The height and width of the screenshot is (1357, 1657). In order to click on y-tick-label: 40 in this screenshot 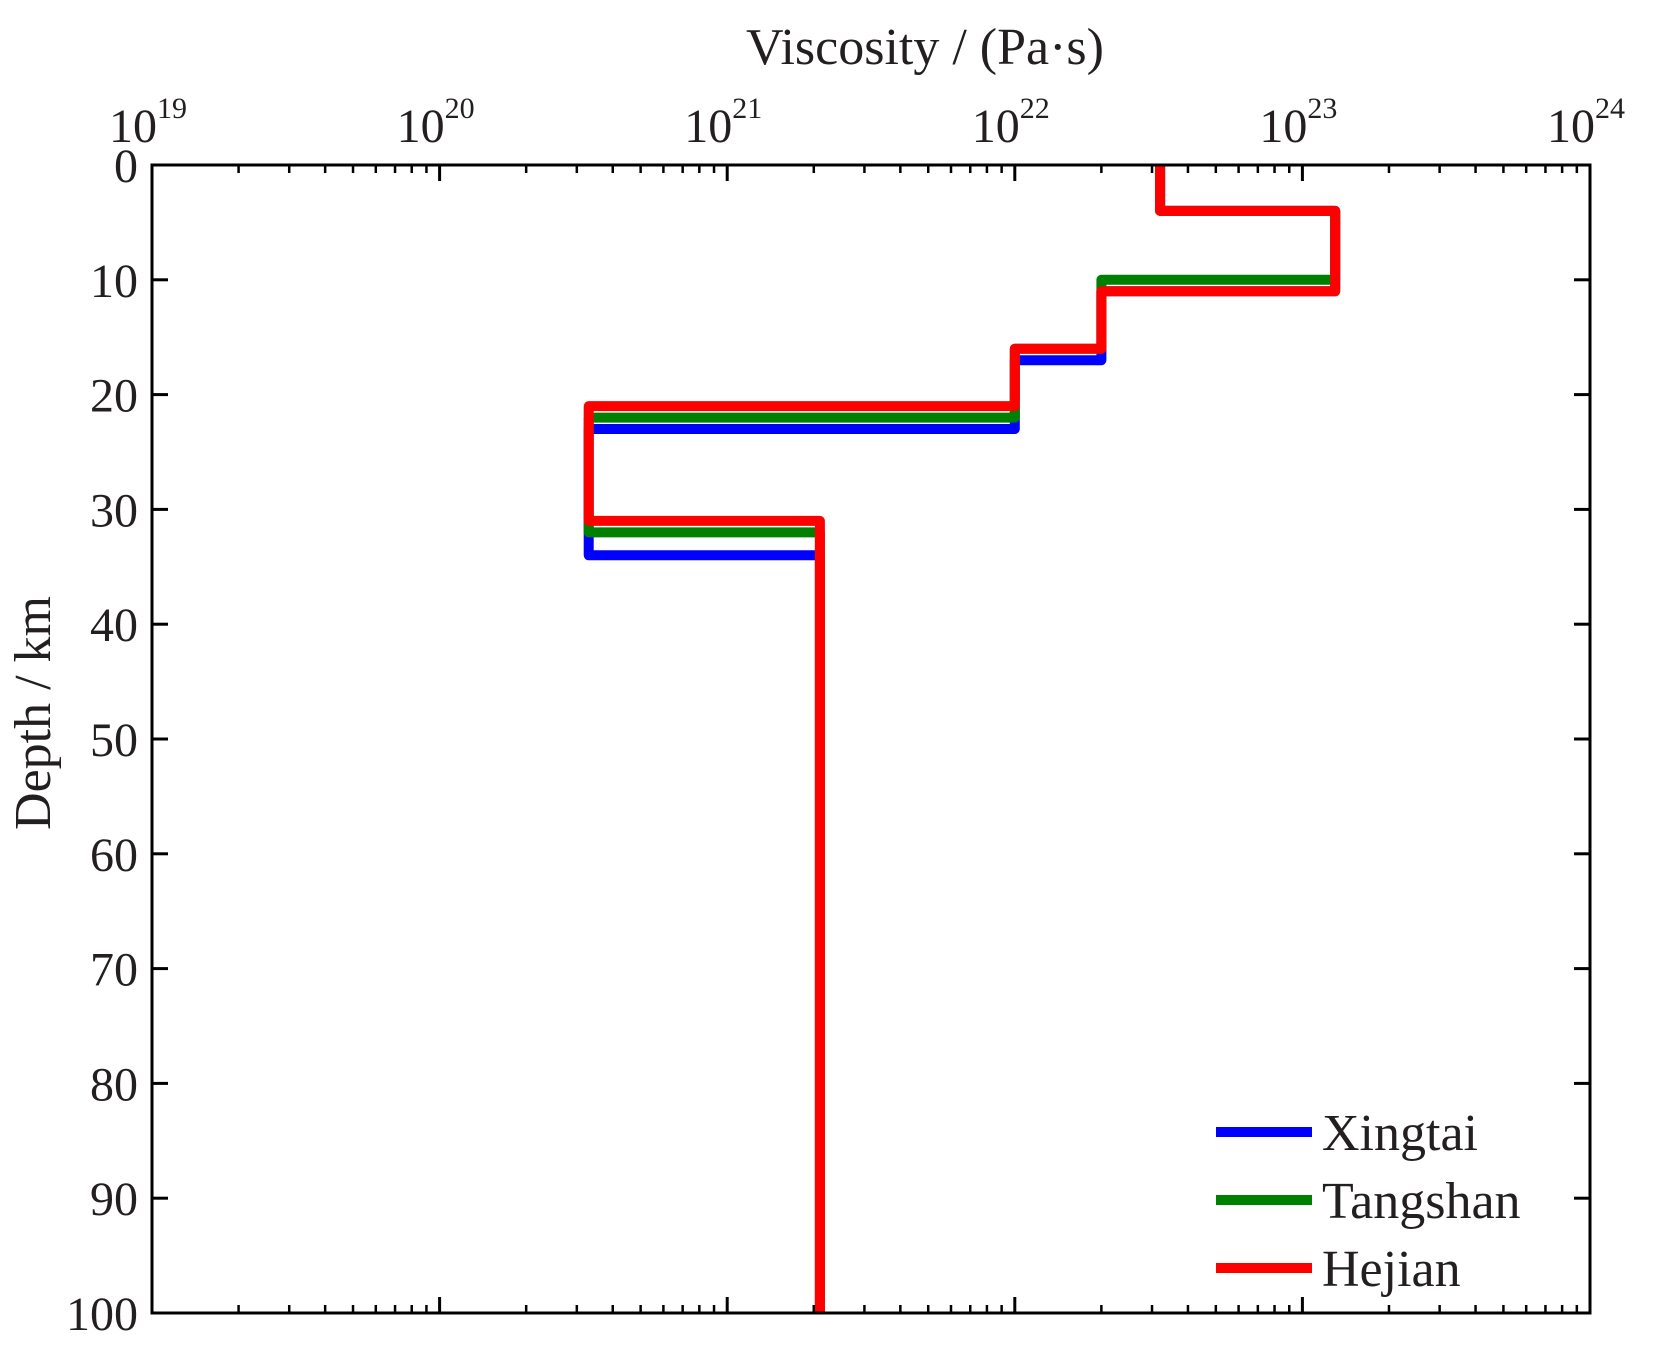, I will do `click(114, 625)`.